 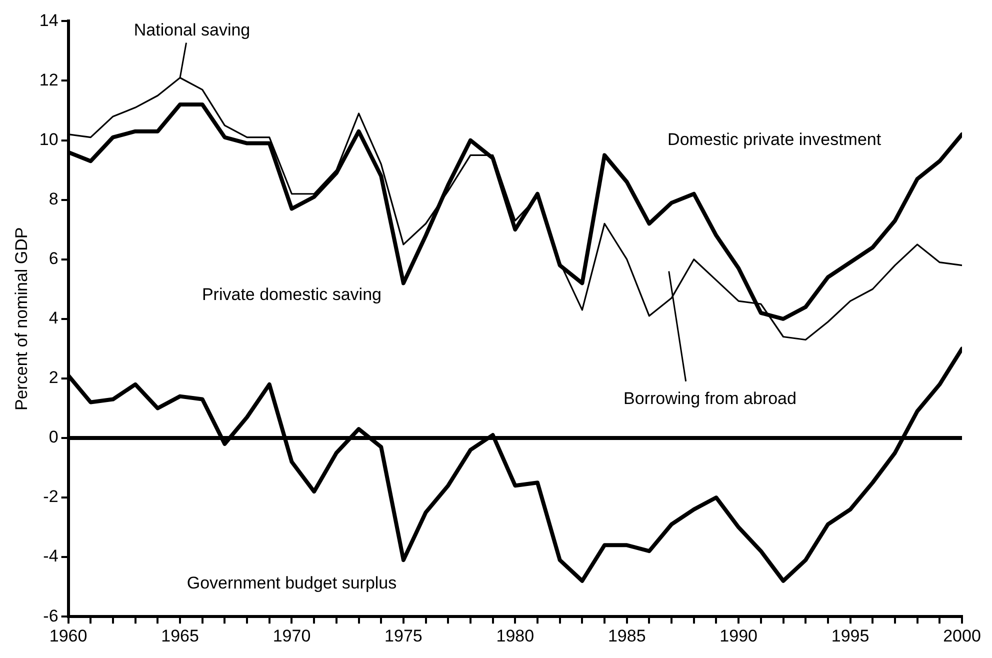 What do you see at coordinates (53, 378) in the screenshot?
I see `y-tick-label: 2` at bounding box center [53, 378].